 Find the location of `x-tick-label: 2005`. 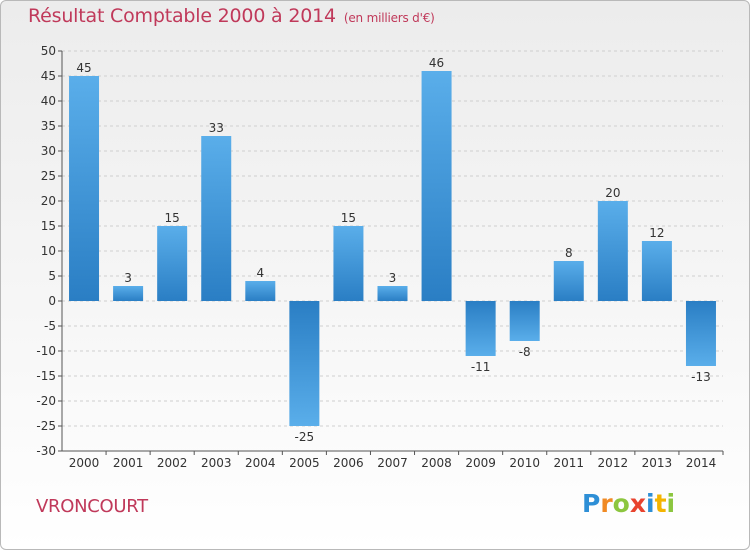

x-tick-label: 2005 is located at coordinates (304, 463).